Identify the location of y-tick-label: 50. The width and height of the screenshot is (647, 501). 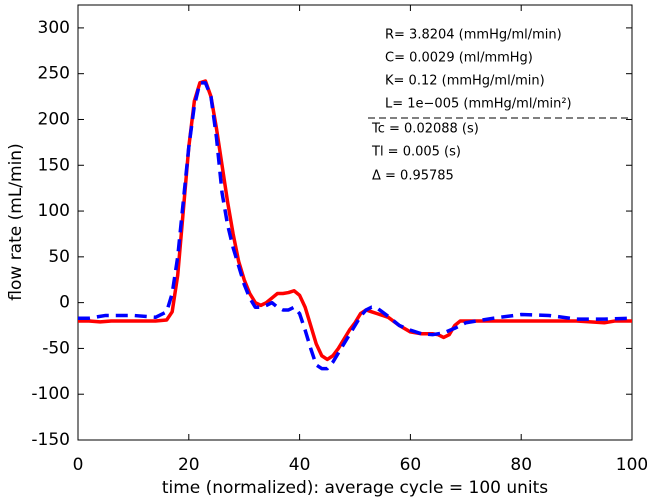
(59, 257).